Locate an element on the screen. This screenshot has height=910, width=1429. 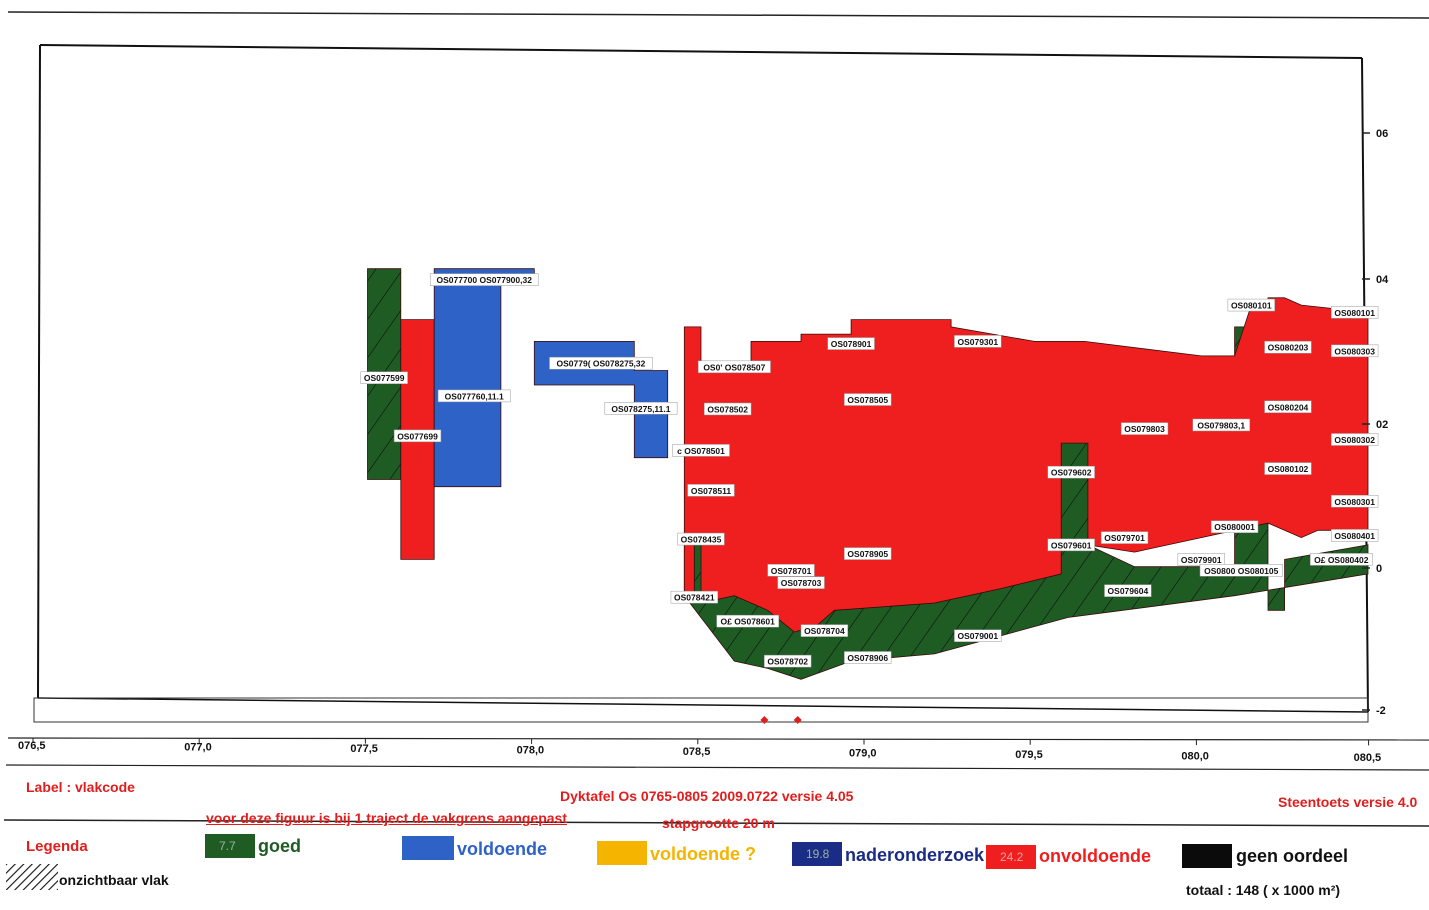
vak-label: OS080102 is located at coordinates (1288, 469).